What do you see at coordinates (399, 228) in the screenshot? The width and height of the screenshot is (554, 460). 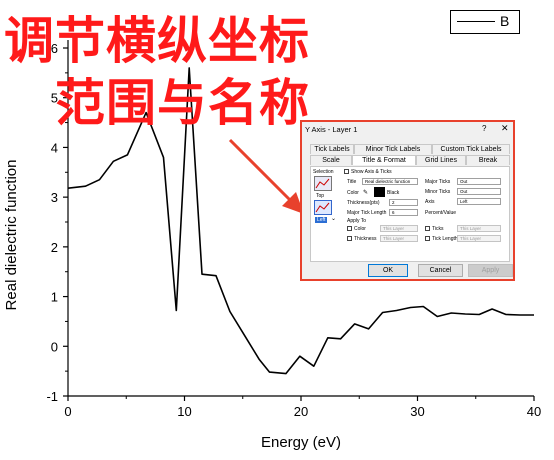 I see `apply-color-select: This Layer` at bounding box center [399, 228].